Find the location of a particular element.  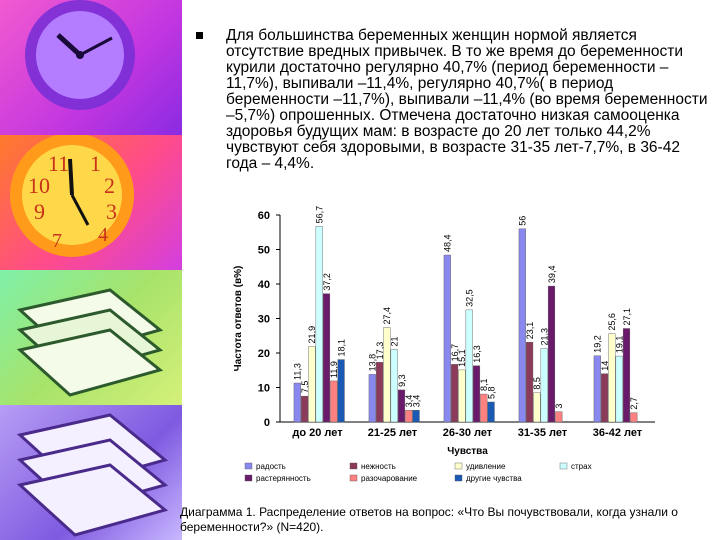

data-label: 21,9 is located at coordinates (312, 335).